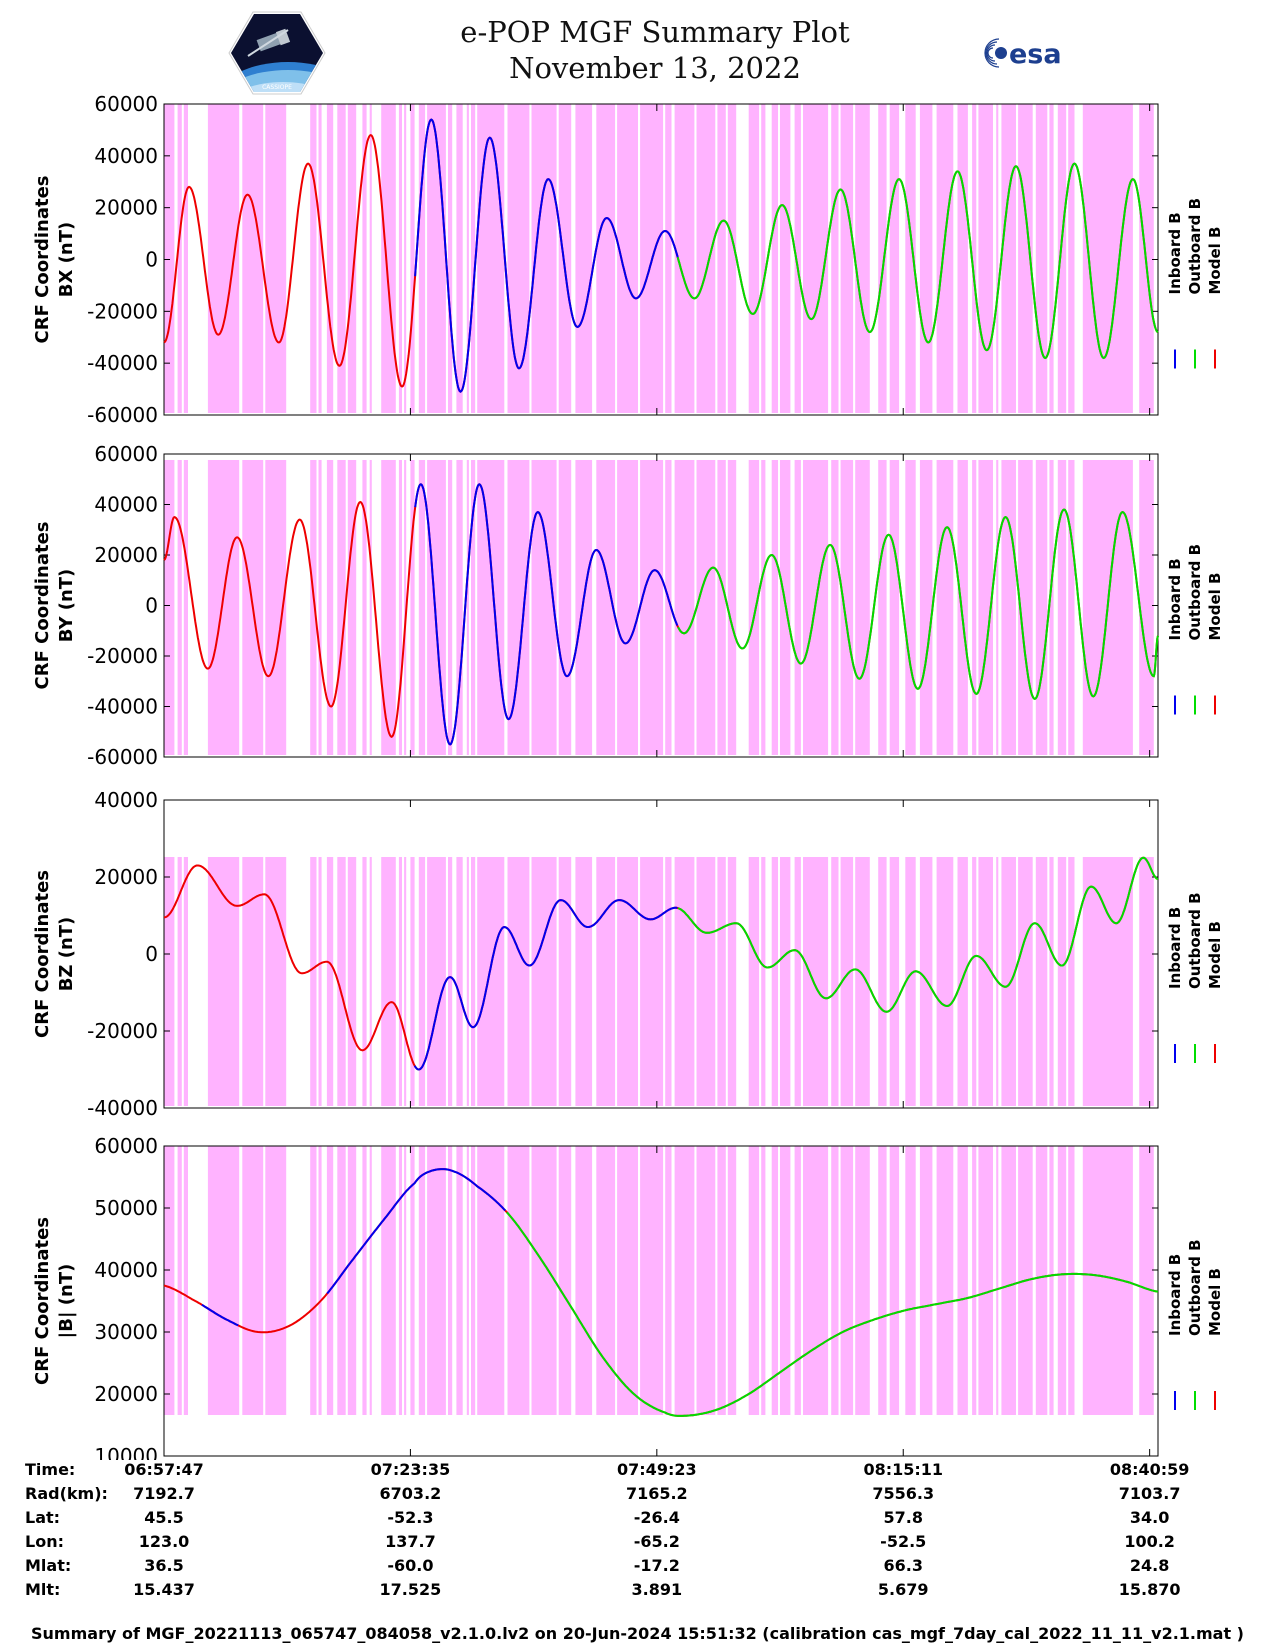  Describe the element at coordinates (1149, 1589) in the screenshot. I see `info-value: 15.870` at that location.